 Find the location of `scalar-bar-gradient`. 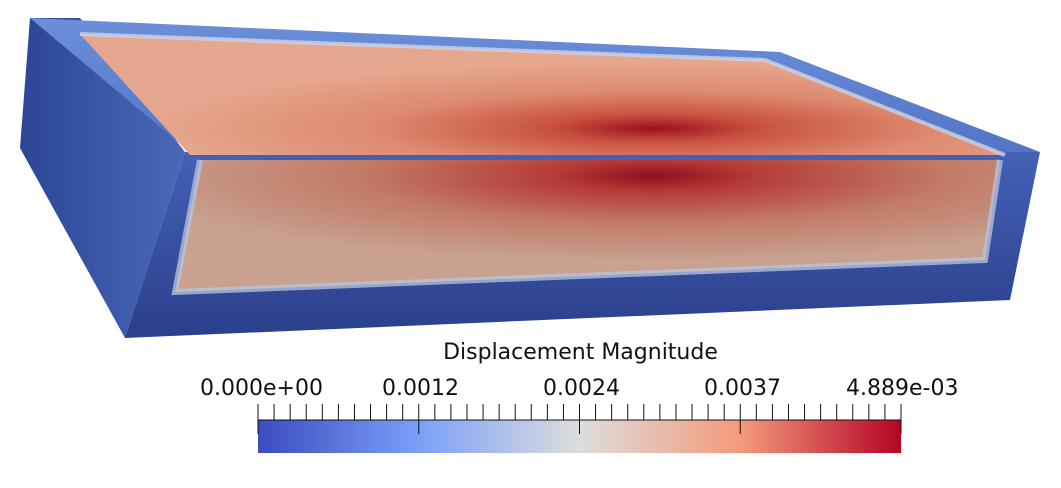

scalar-bar-gradient is located at coordinates (579, 436).